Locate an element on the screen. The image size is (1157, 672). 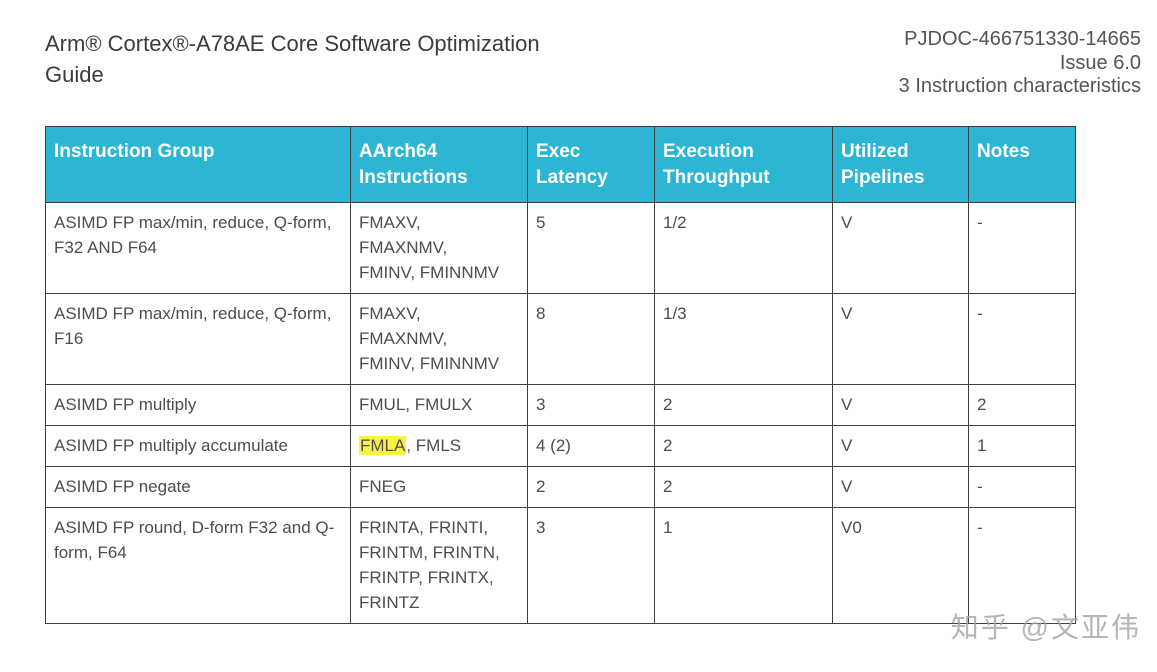
table-cell: FMUL, FMULX is located at coordinates (439, 404).